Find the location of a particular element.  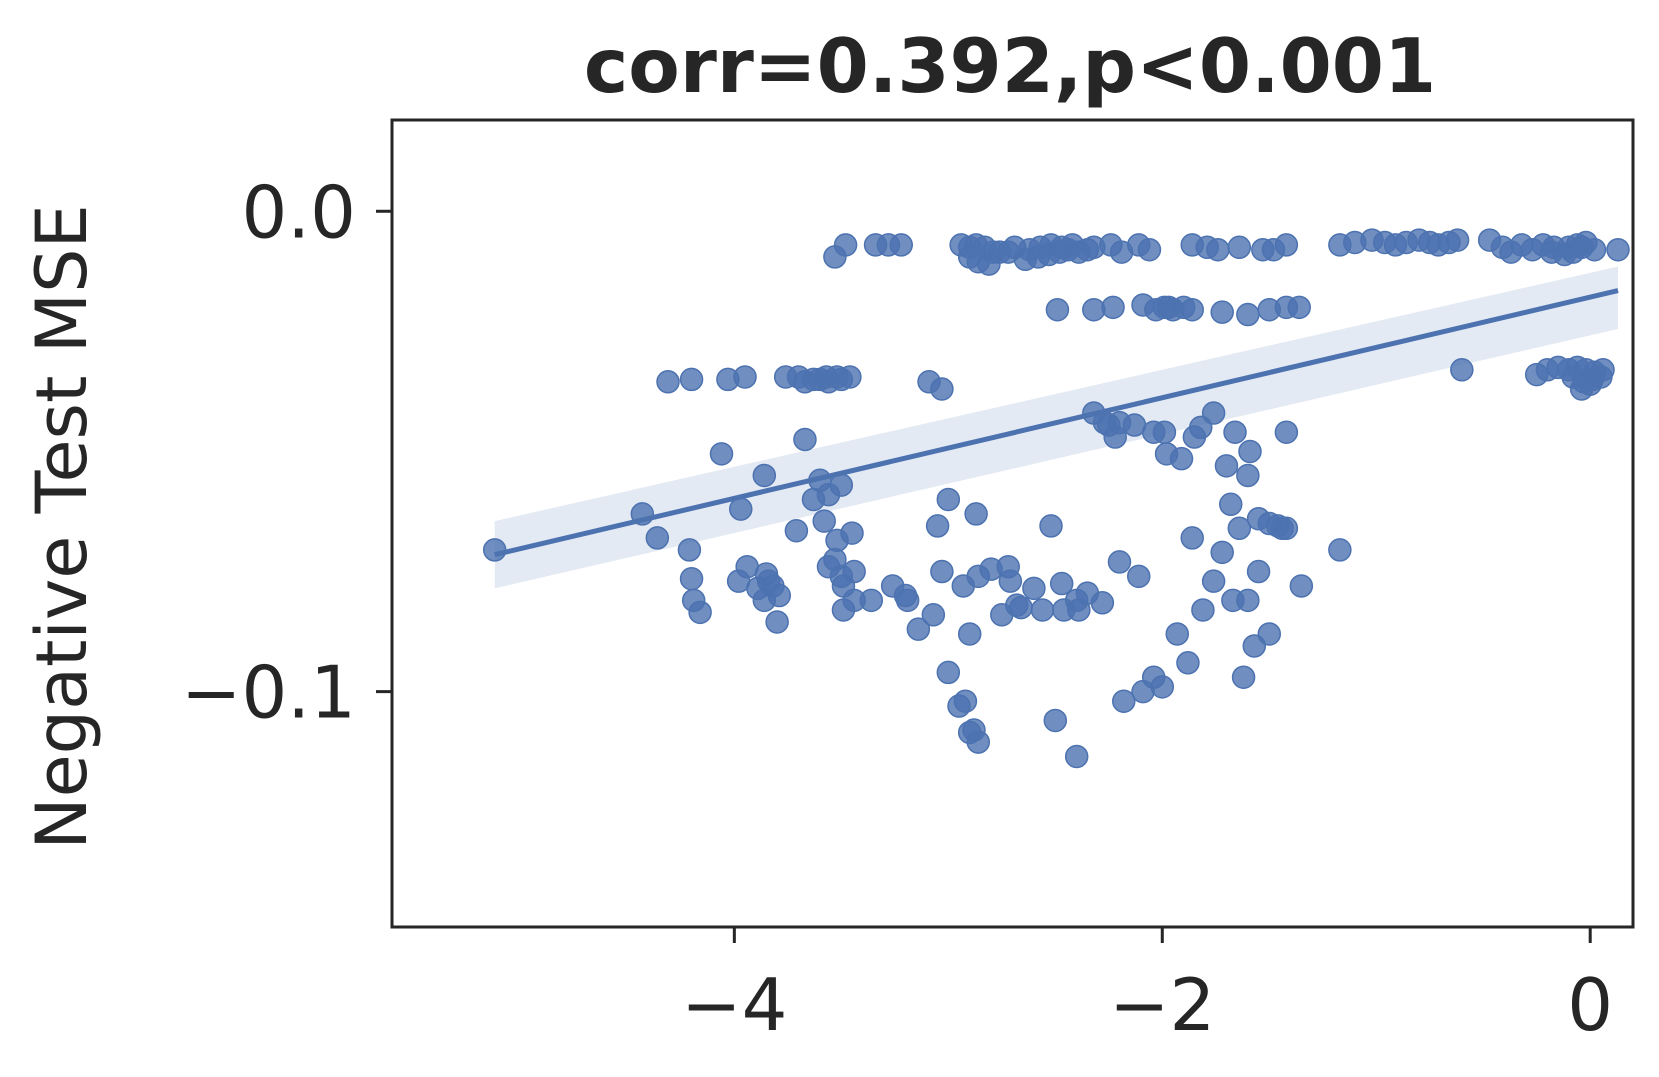

x-tick-label: −4 is located at coordinates (734, 1005).